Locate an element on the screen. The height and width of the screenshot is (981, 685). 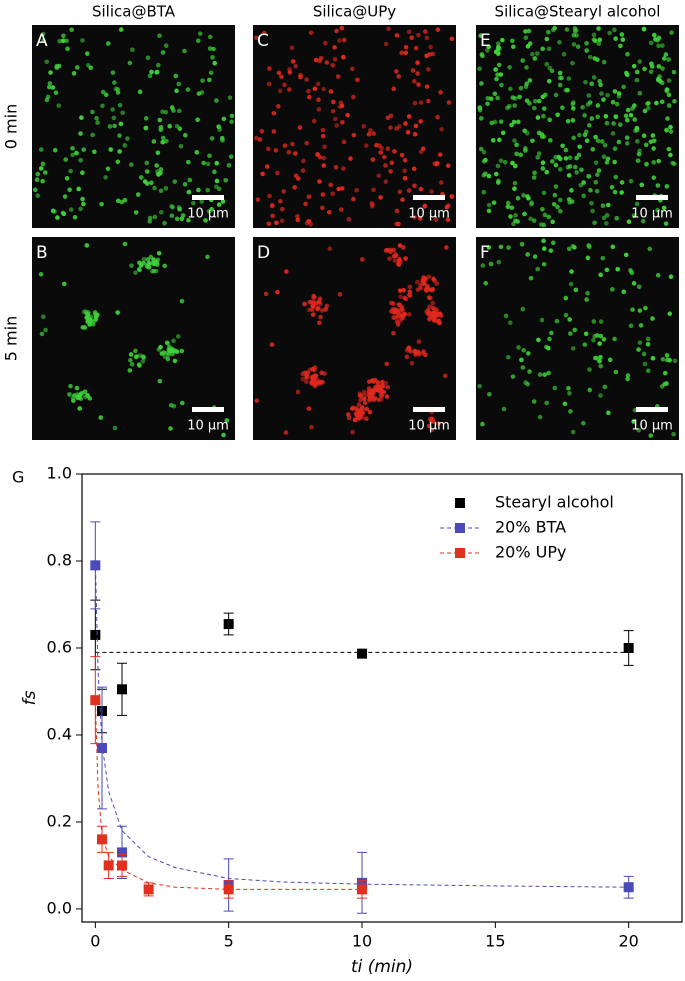
x-tick-label: 0 is located at coordinates (95, 941).